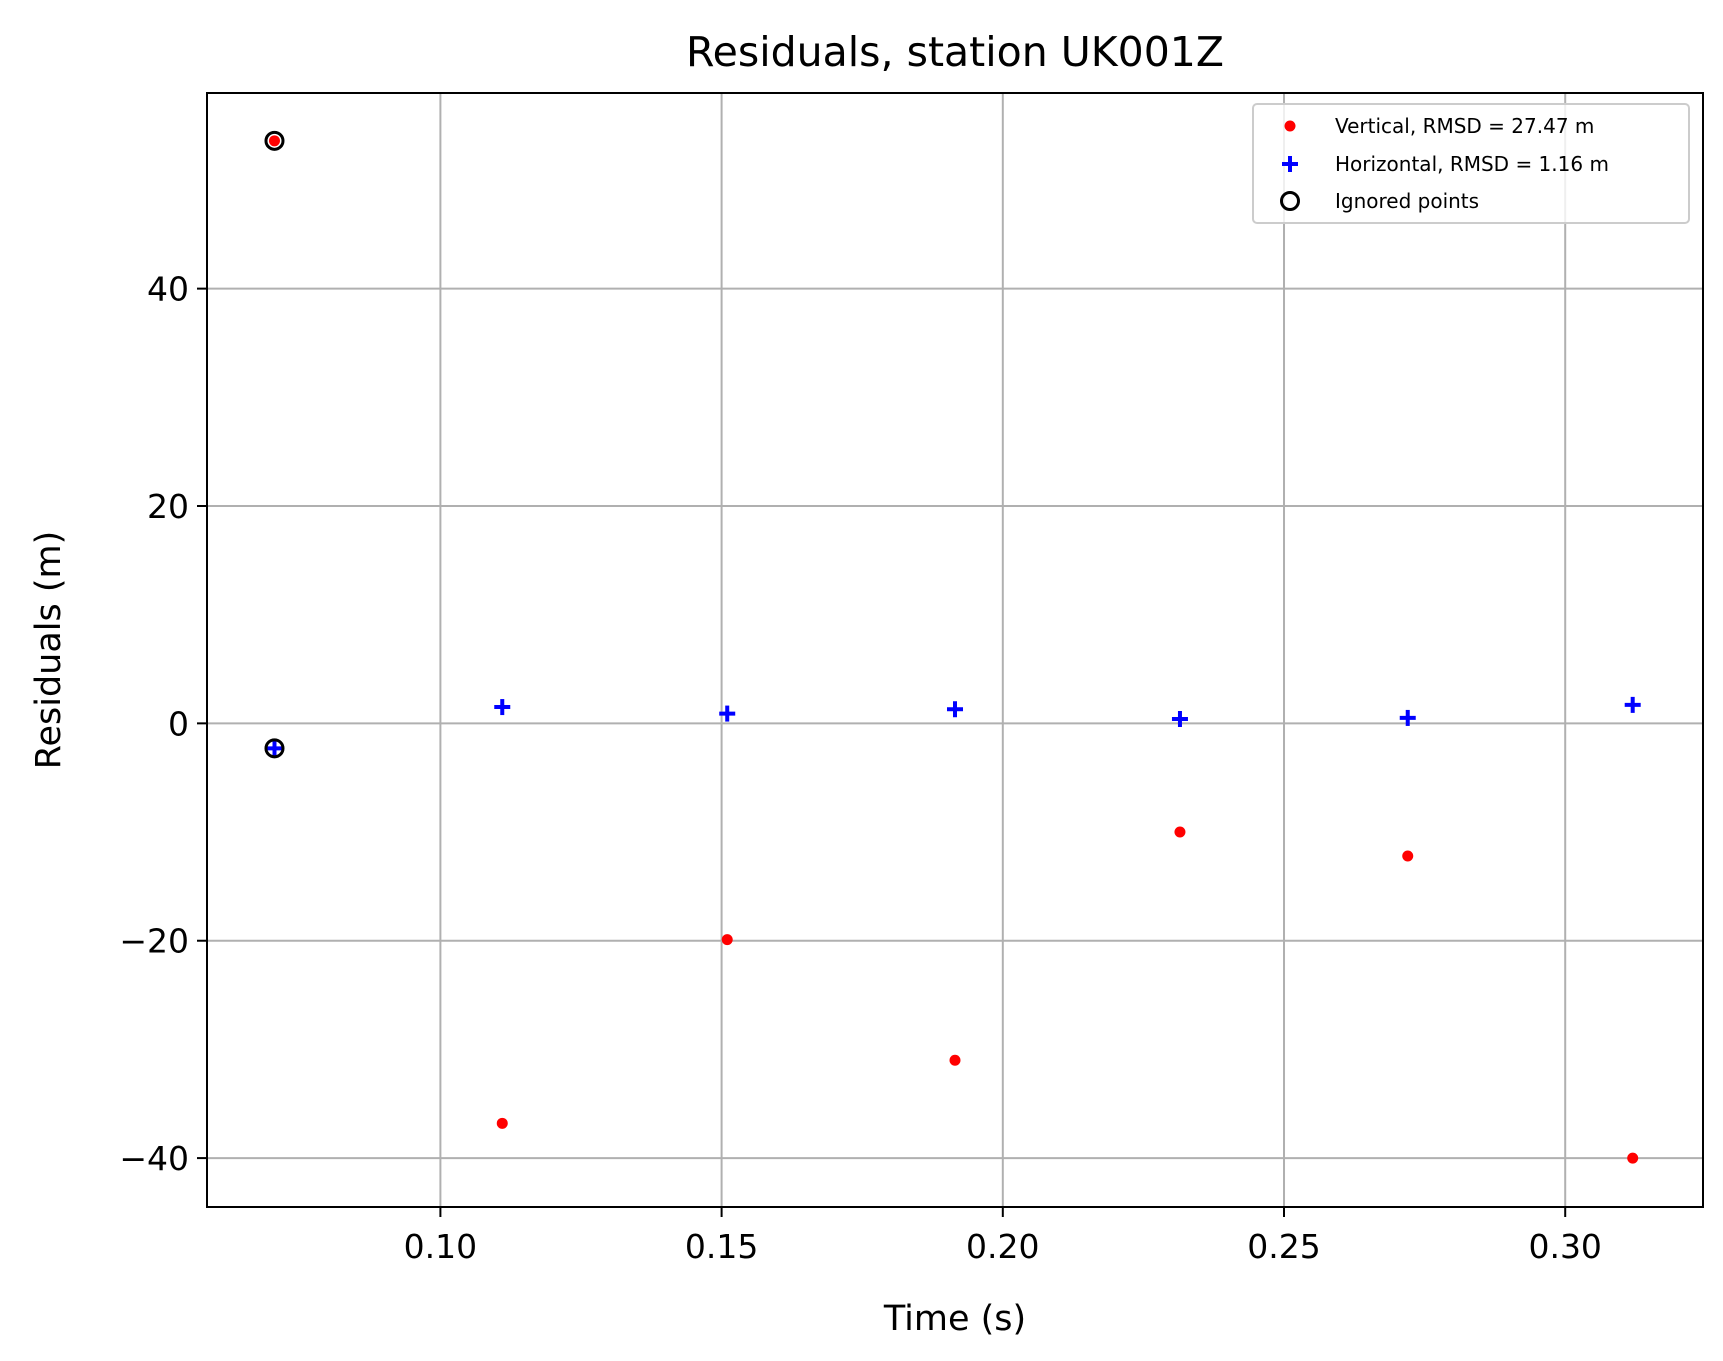 This screenshot has width=1723, height=1361. I want to click on x-tick-label: 0.15, so click(721, 1246).